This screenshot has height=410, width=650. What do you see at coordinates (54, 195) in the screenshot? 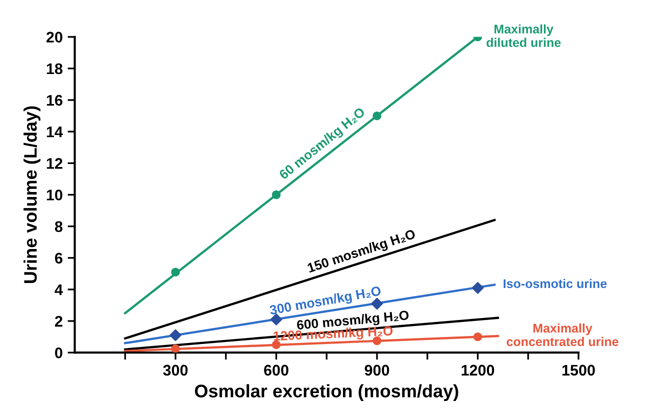
I see `y-tick-label: 10` at bounding box center [54, 195].